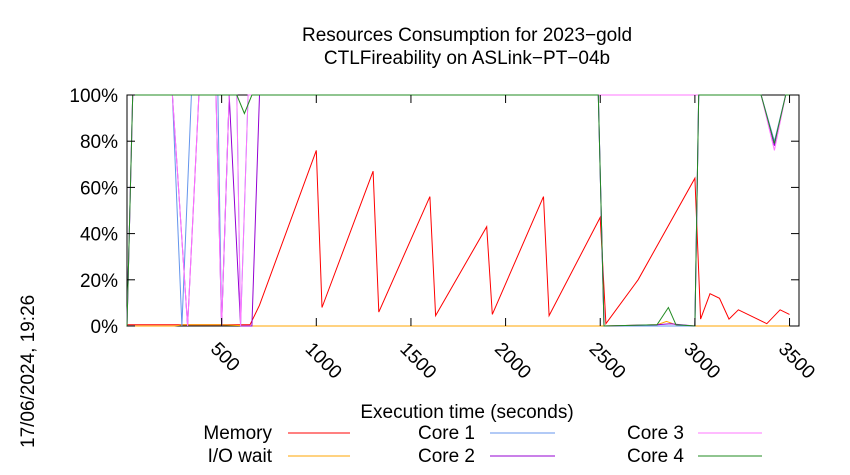  I want to click on chart-subtitle: CTLFireability on ASLink−PT−04b, so click(467, 58).